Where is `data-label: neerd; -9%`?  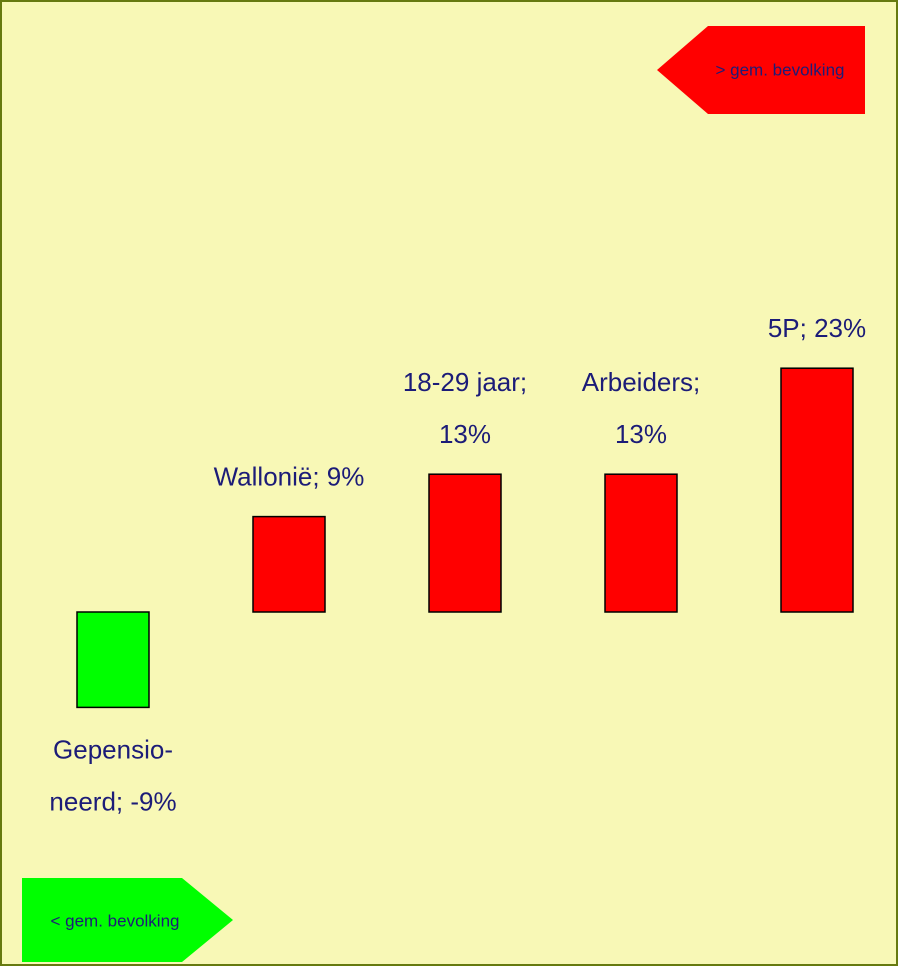
data-label: neerd; -9% is located at coordinates (112, 801).